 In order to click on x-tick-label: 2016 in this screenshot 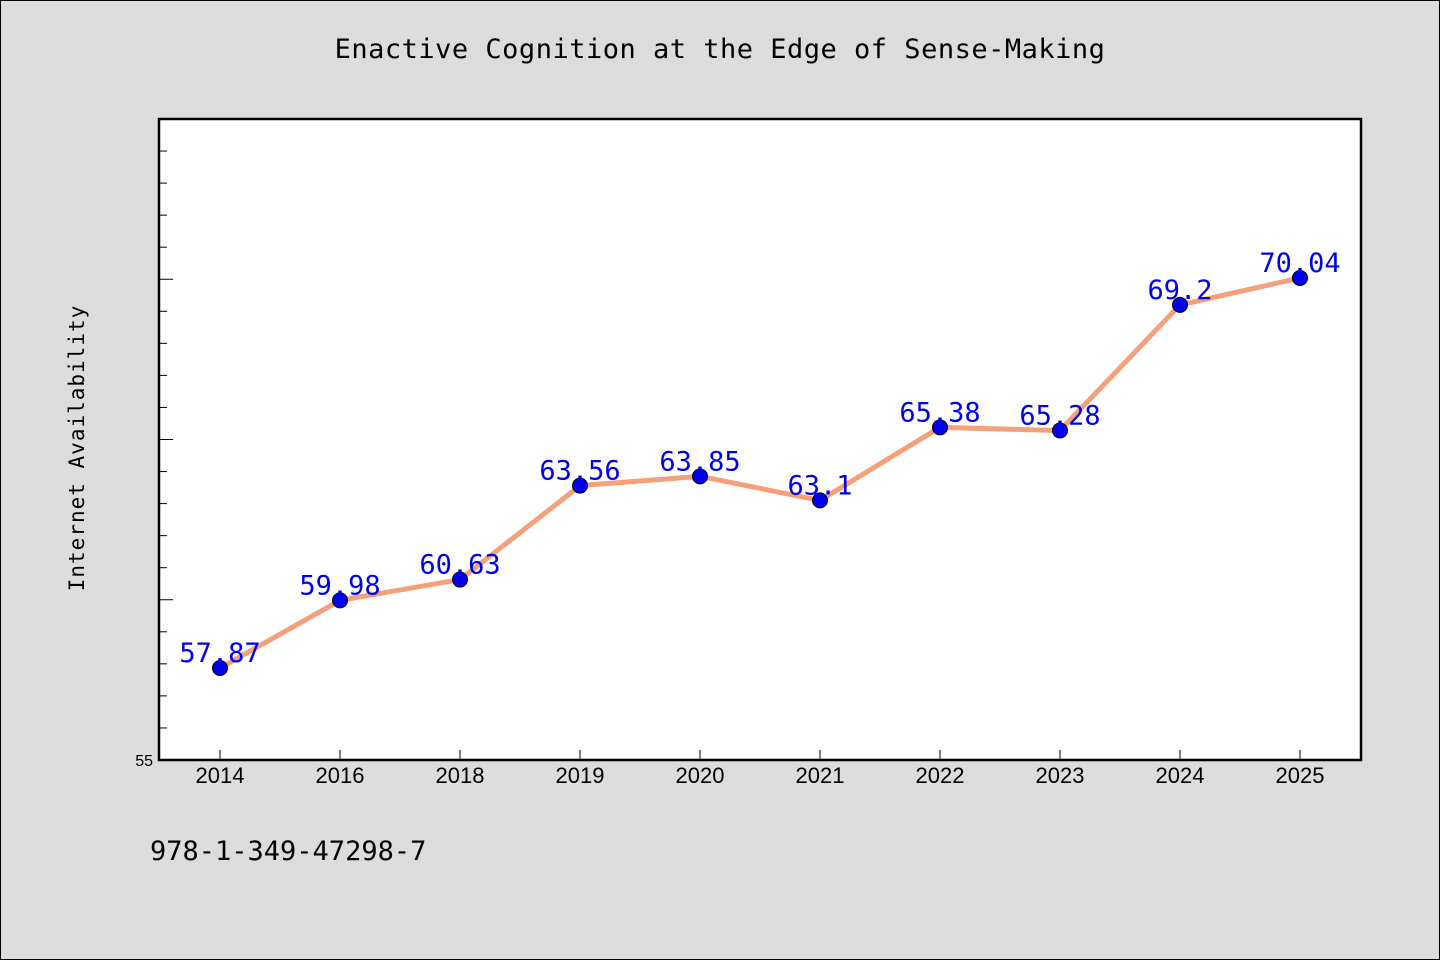, I will do `click(340, 775)`.